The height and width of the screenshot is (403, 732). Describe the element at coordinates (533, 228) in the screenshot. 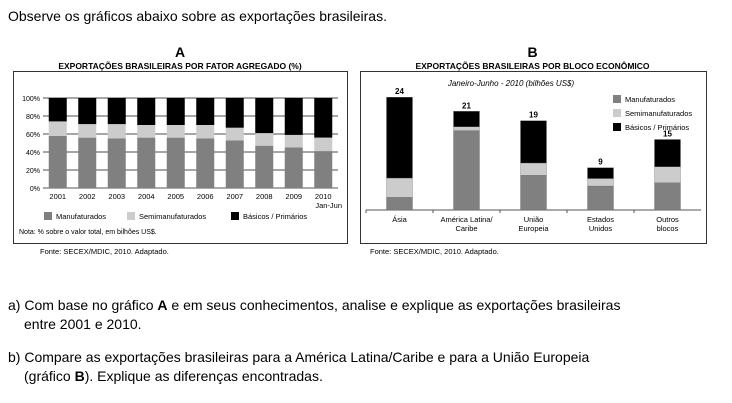

I see `x-tick-label: Europeia` at that location.